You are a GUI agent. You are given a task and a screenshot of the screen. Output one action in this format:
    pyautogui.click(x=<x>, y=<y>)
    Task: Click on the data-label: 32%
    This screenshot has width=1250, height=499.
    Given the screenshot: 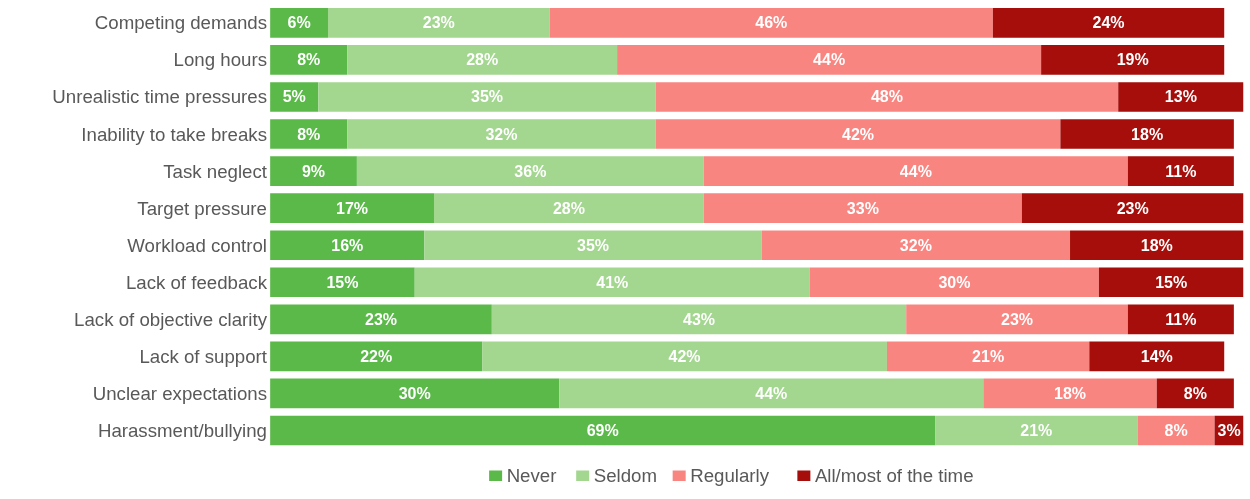 What is the action you would take?
    pyautogui.click(x=501, y=134)
    